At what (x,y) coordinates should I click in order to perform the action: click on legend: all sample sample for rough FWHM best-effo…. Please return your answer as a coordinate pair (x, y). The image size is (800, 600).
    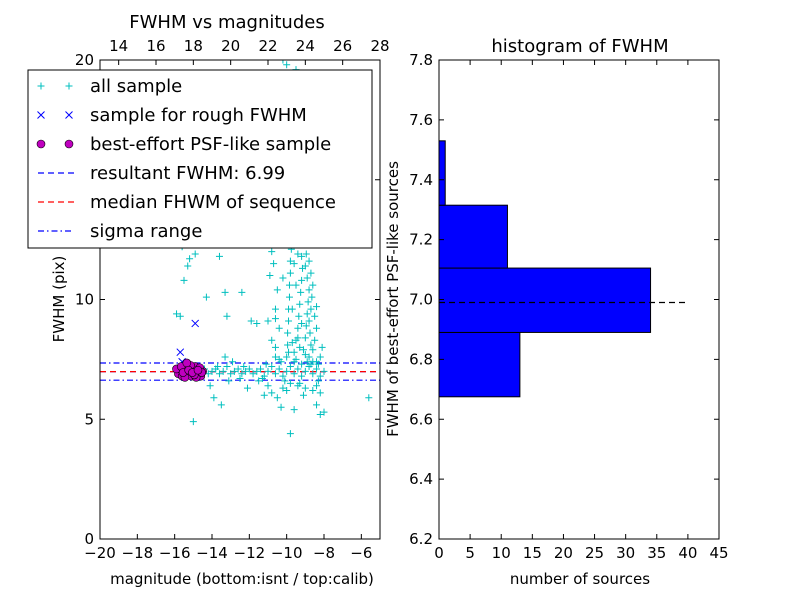
    Looking at the image, I should click on (200, 159).